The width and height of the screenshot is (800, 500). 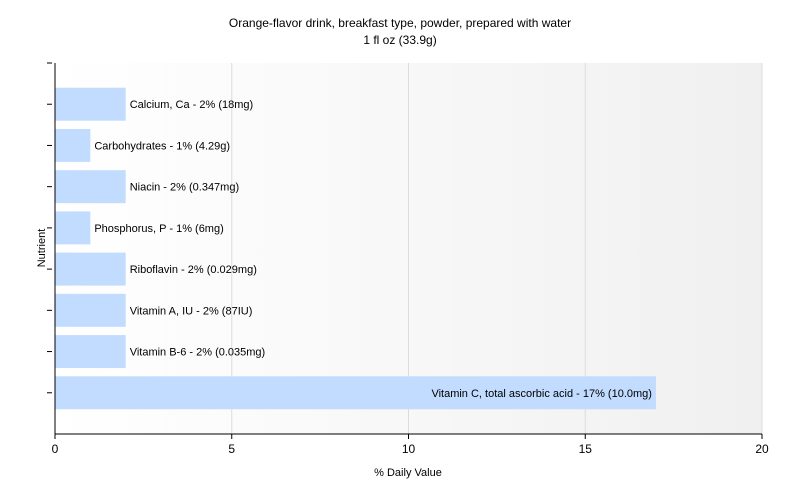 What do you see at coordinates (184, 188) in the screenshot?
I see `bar-label: Niacin - 2% (0.347mg)` at bounding box center [184, 188].